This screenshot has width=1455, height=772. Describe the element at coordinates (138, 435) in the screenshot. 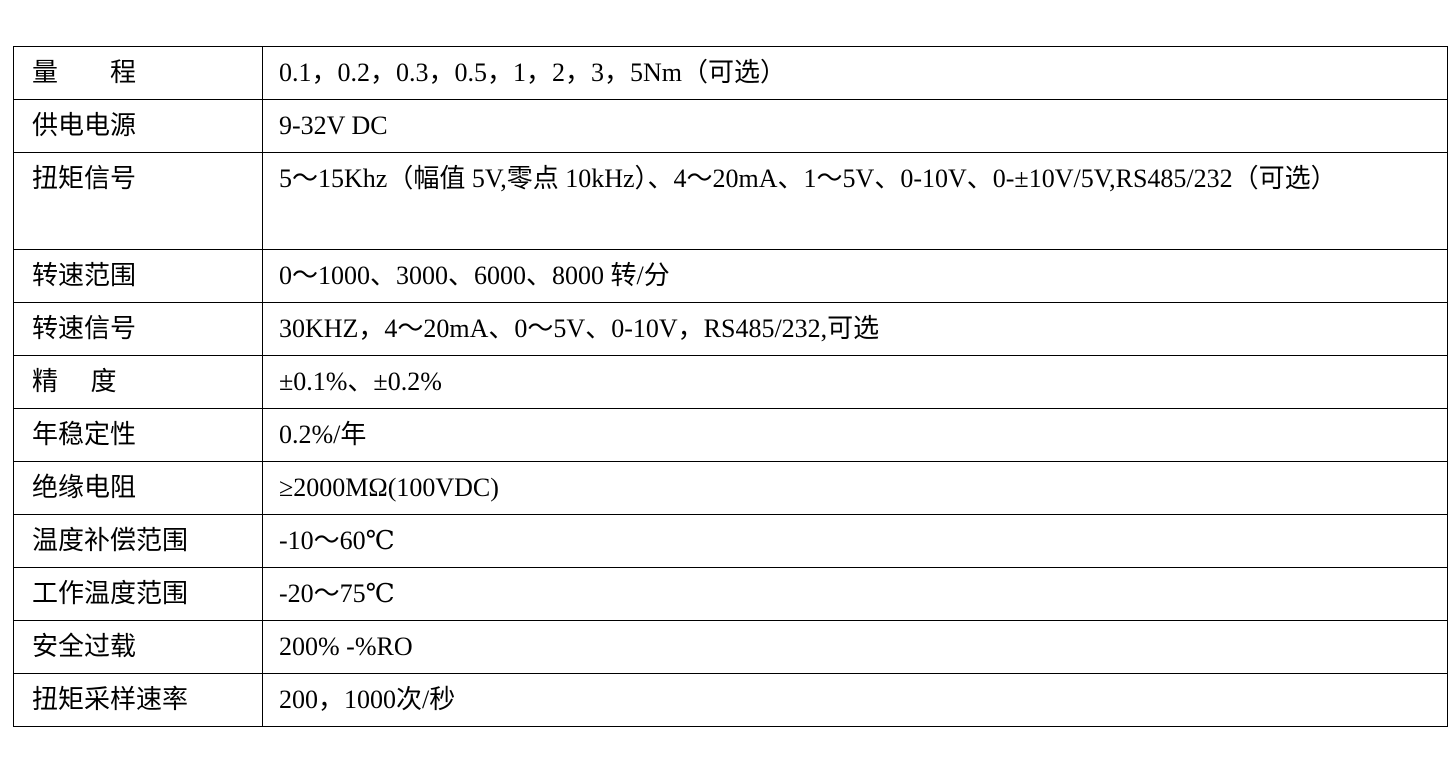

I see `spec-label: 年稳定性` at that location.